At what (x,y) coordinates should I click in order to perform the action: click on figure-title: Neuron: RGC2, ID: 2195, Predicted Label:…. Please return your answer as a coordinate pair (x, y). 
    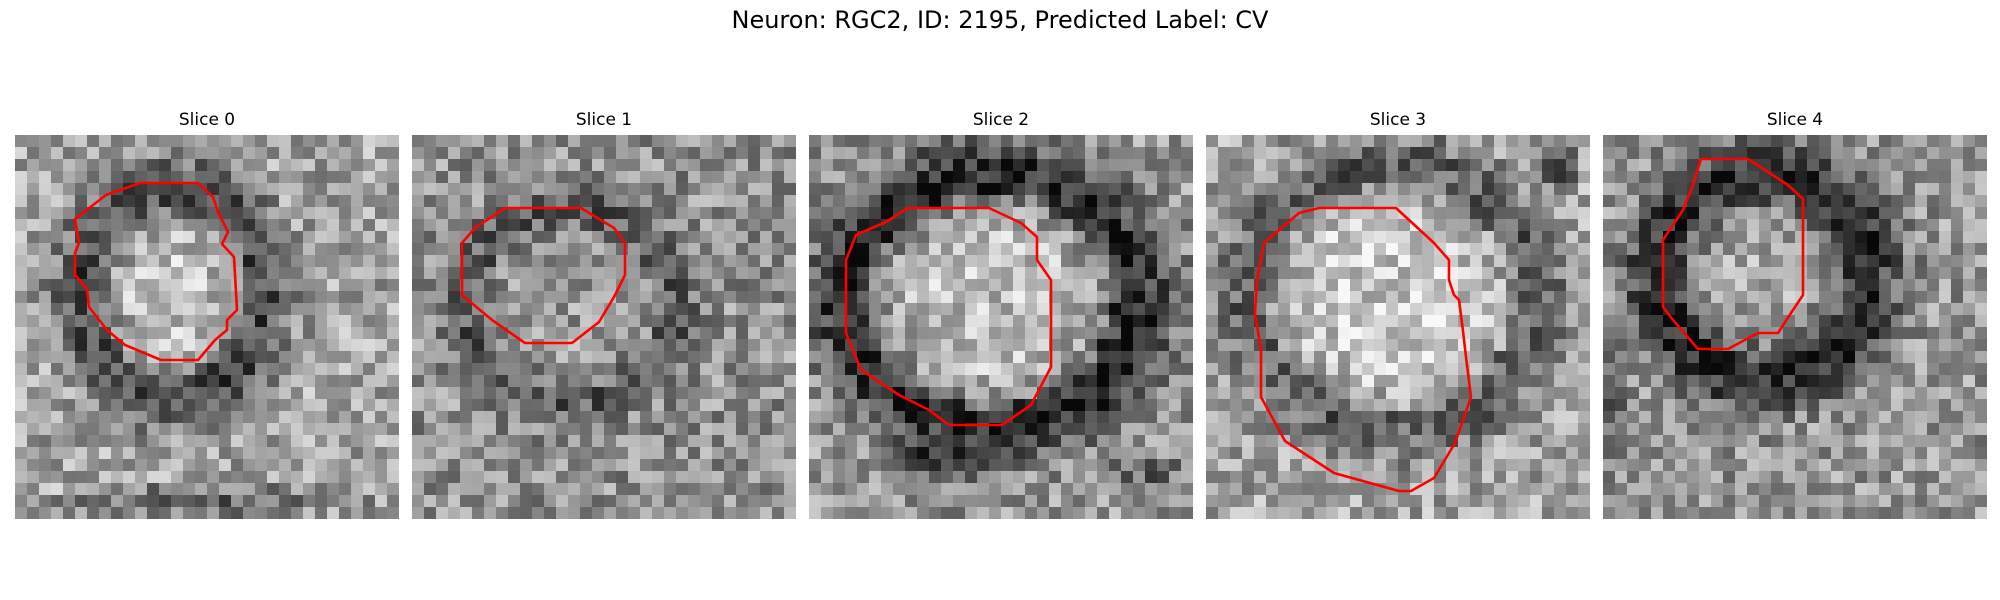
    Looking at the image, I should click on (1000, 20).